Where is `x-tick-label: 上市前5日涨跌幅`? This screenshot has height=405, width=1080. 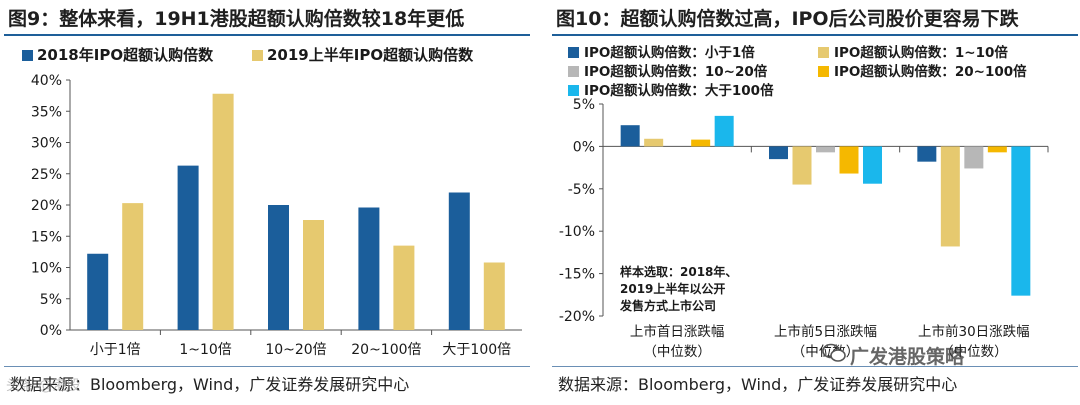 x-tick-label: 上市前5日涨跌幅 is located at coordinates (825, 331).